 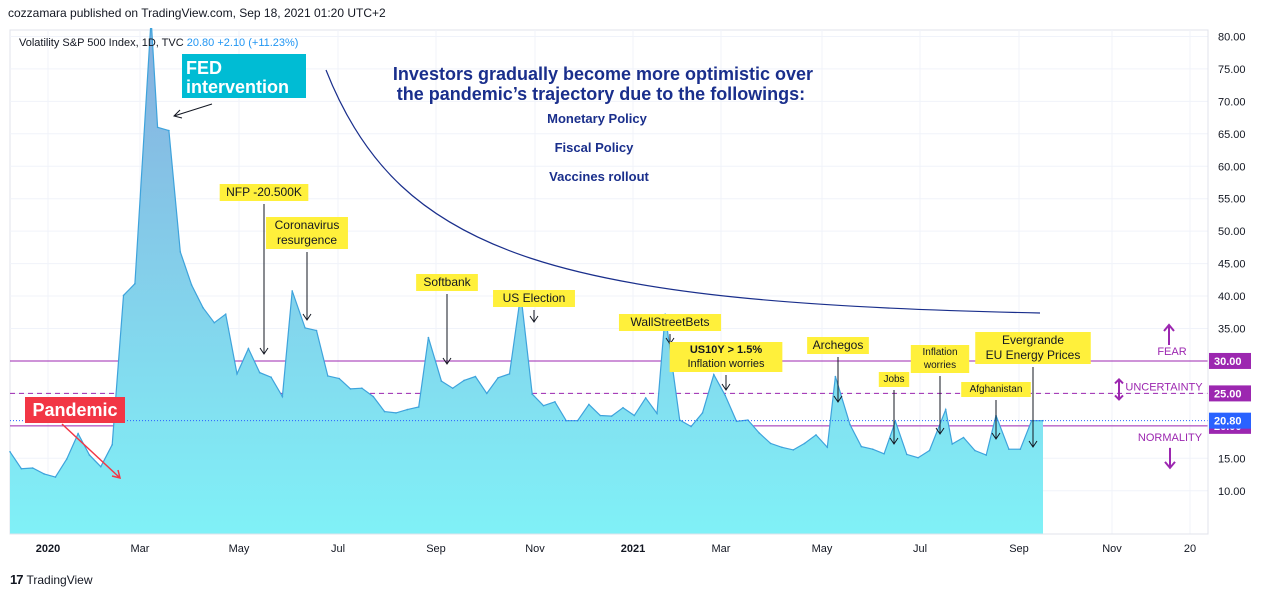 What do you see at coordinates (1230, 360) in the screenshot?
I see `level-price-tag` at bounding box center [1230, 360].